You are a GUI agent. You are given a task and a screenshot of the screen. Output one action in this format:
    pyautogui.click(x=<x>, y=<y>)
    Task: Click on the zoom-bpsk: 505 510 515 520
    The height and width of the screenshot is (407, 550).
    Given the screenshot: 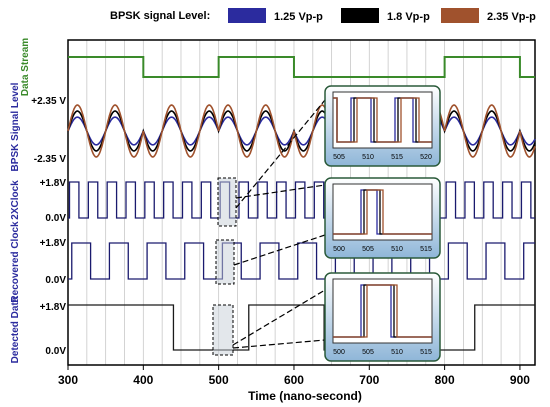 What is the action you would take?
    pyautogui.click(x=382, y=126)
    